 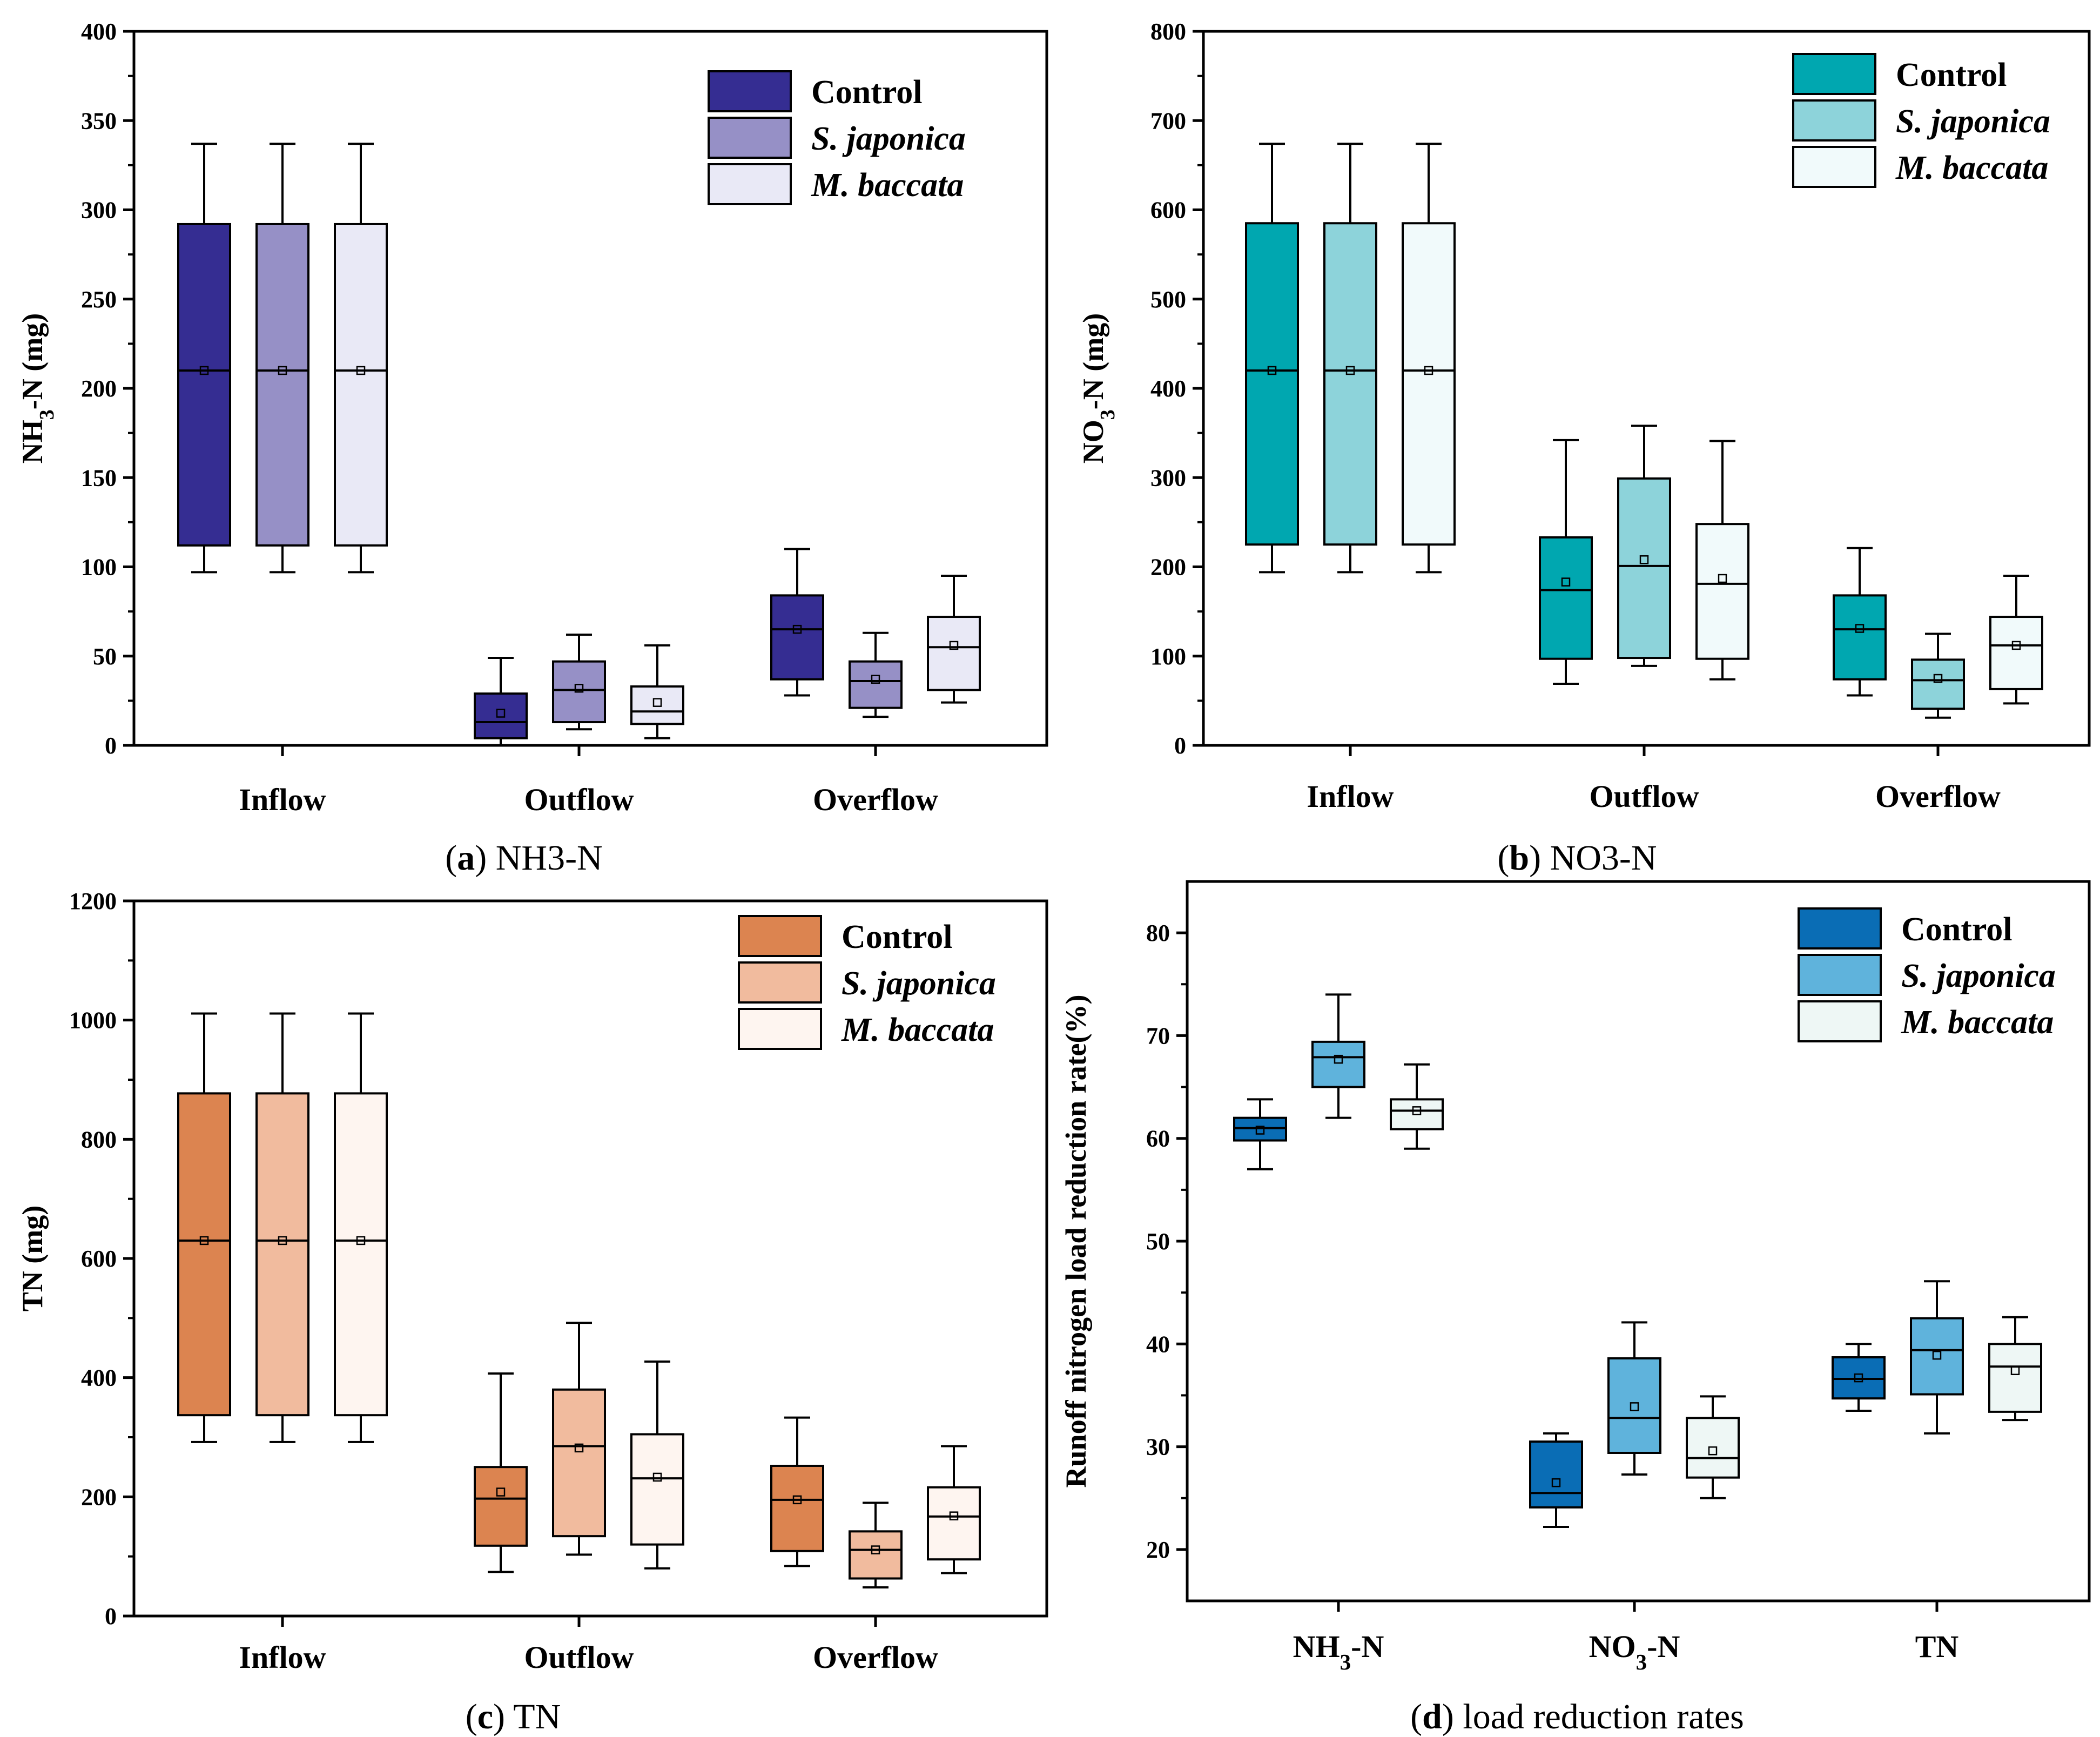 I want to click on caption-close: ) NO3-N, so click(x=1593, y=858).